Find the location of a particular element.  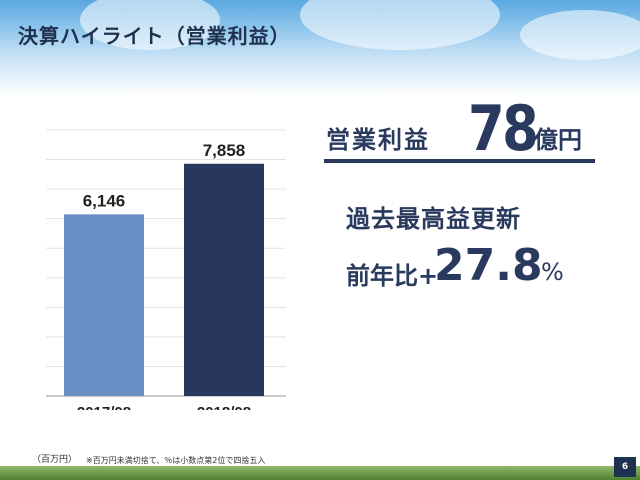

yoy-value: 27.8 is located at coordinates (488, 265).